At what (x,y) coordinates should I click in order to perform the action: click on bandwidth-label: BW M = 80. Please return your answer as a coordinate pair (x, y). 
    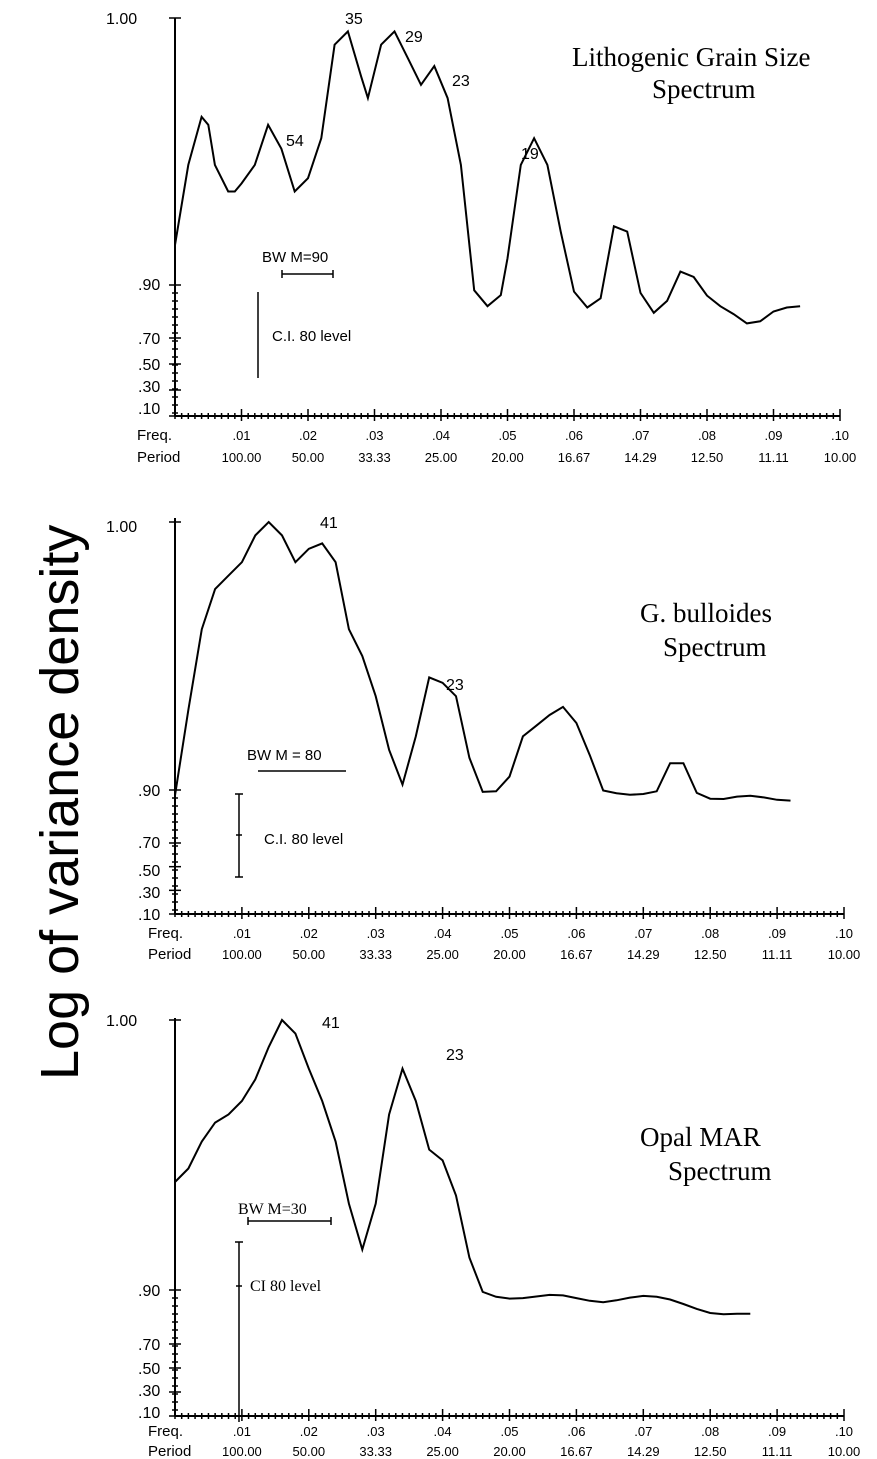
    Looking at the image, I should click on (284, 755).